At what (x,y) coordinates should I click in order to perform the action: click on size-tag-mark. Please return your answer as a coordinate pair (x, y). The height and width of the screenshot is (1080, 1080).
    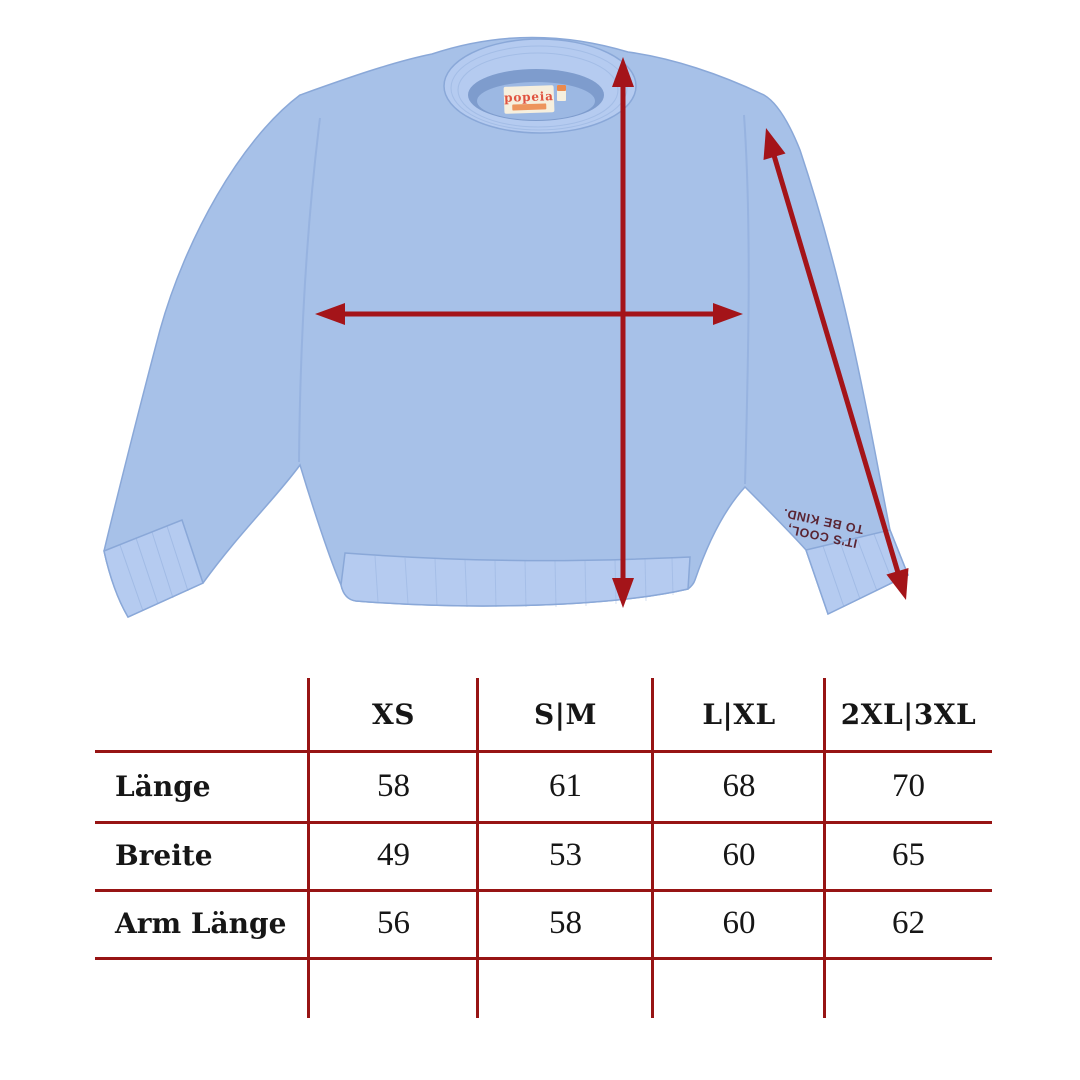
    Looking at the image, I should click on (561, 88).